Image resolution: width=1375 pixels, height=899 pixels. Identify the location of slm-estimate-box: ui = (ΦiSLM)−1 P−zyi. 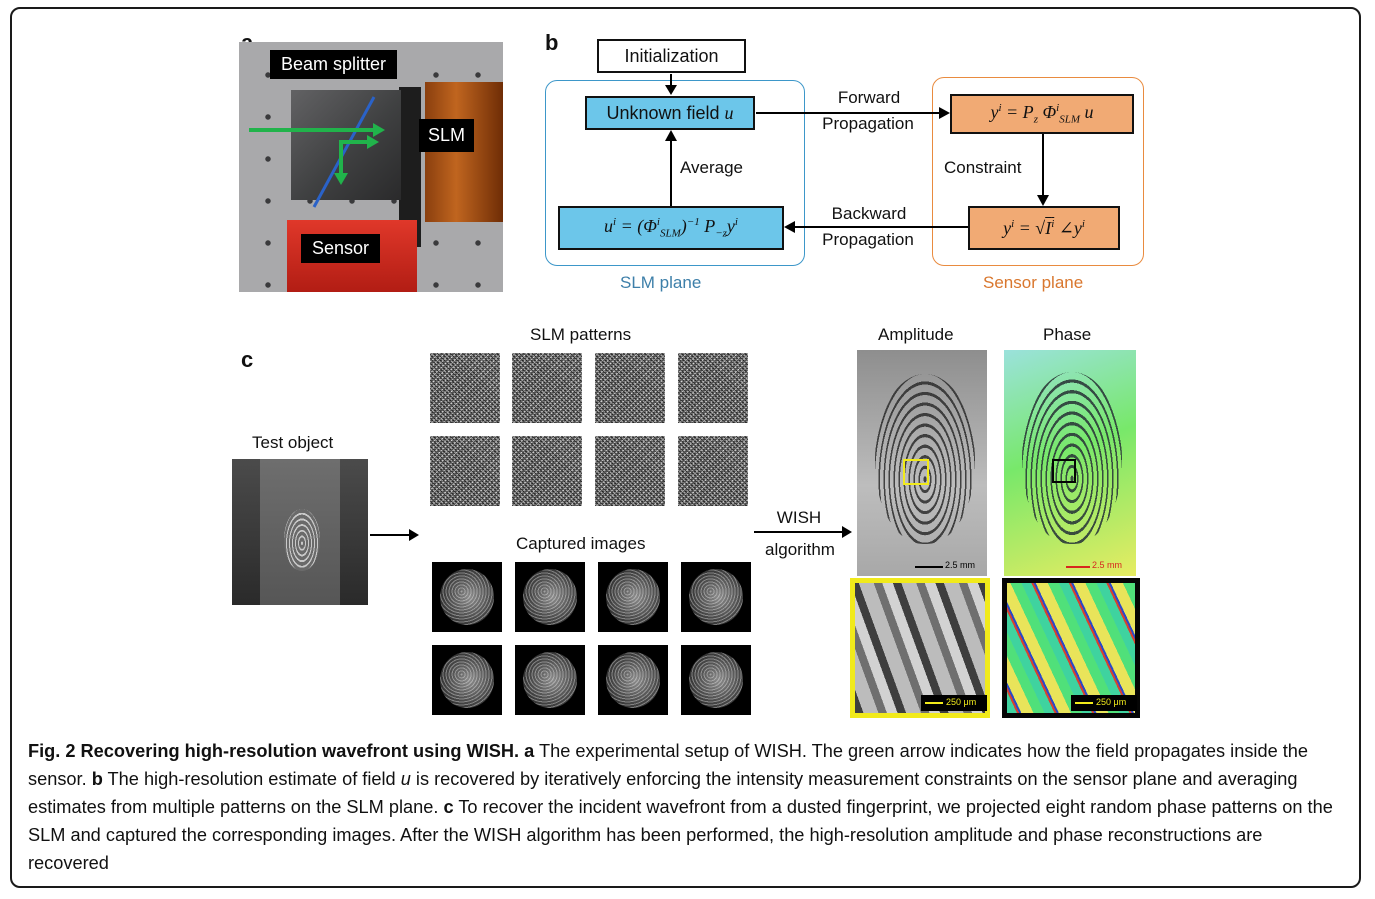
(671, 228).